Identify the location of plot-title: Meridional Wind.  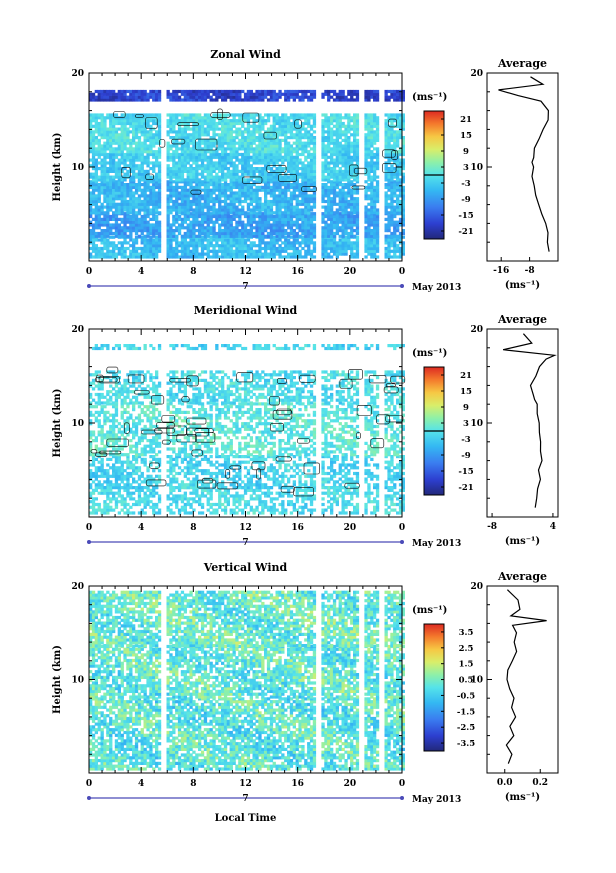
(246, 310).